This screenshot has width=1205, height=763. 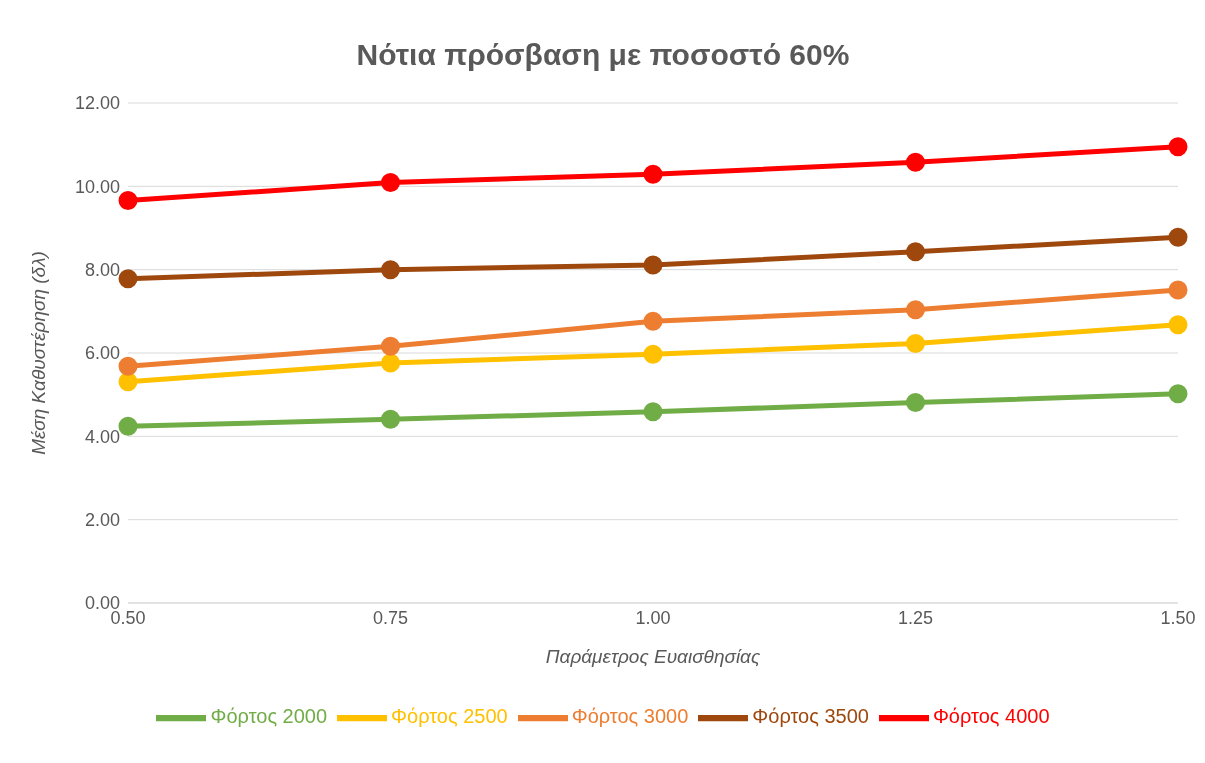 What do you see at coordinates (97, 186) in the screenshot?
I see `y-tick-label: 10.00` at bounding box center [97, 186].